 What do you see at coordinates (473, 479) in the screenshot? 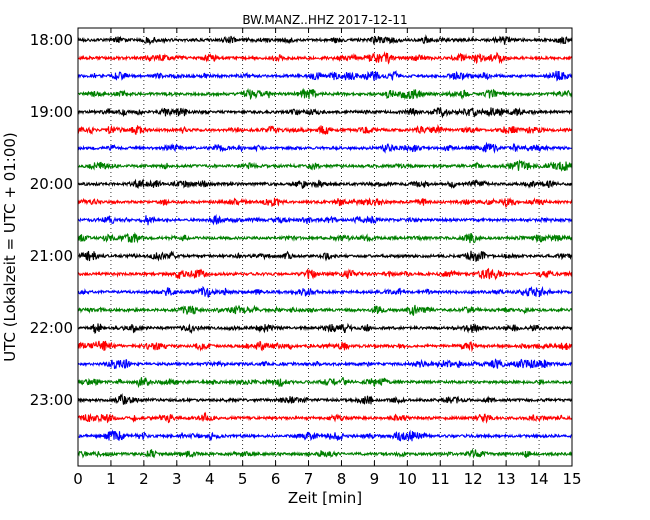
I see `x-tick-label: 12` at bounding box center [473, 479].